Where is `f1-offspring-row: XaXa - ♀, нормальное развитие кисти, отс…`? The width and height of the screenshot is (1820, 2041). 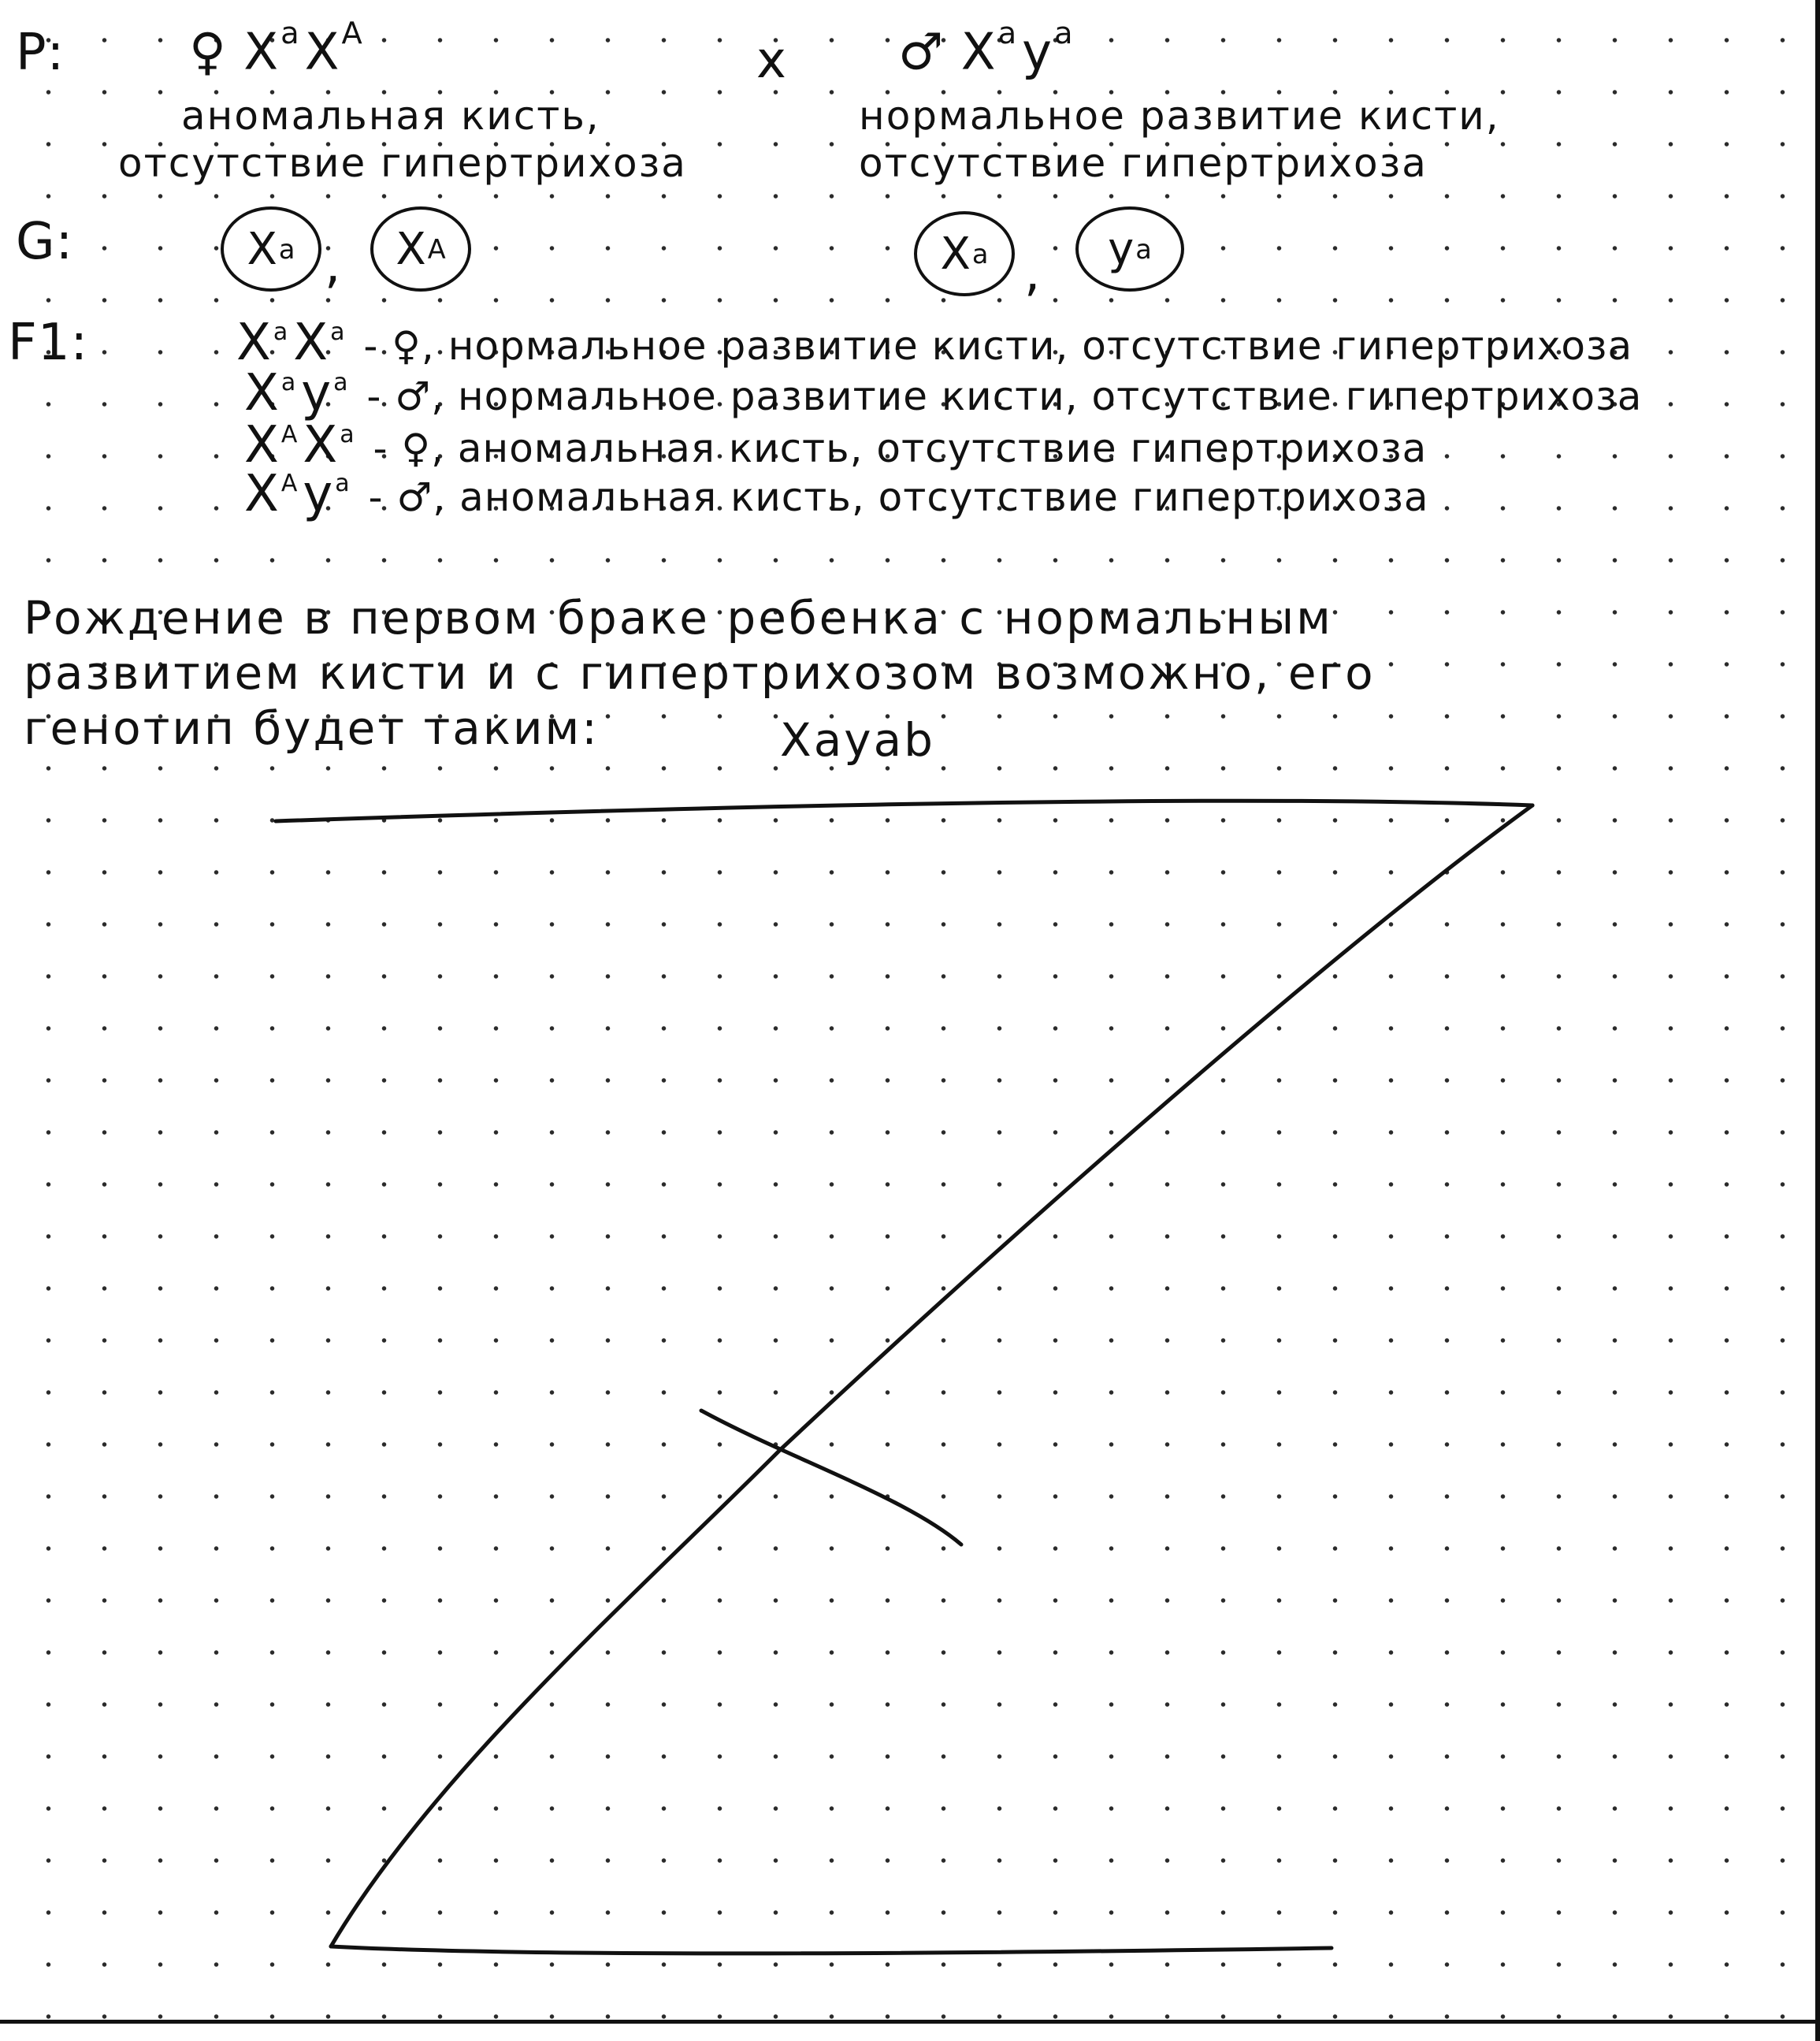
f1-offspring-row: XaXa - ♀, нормальное развитие кисти, отс… is located at coordinates (934, 343).